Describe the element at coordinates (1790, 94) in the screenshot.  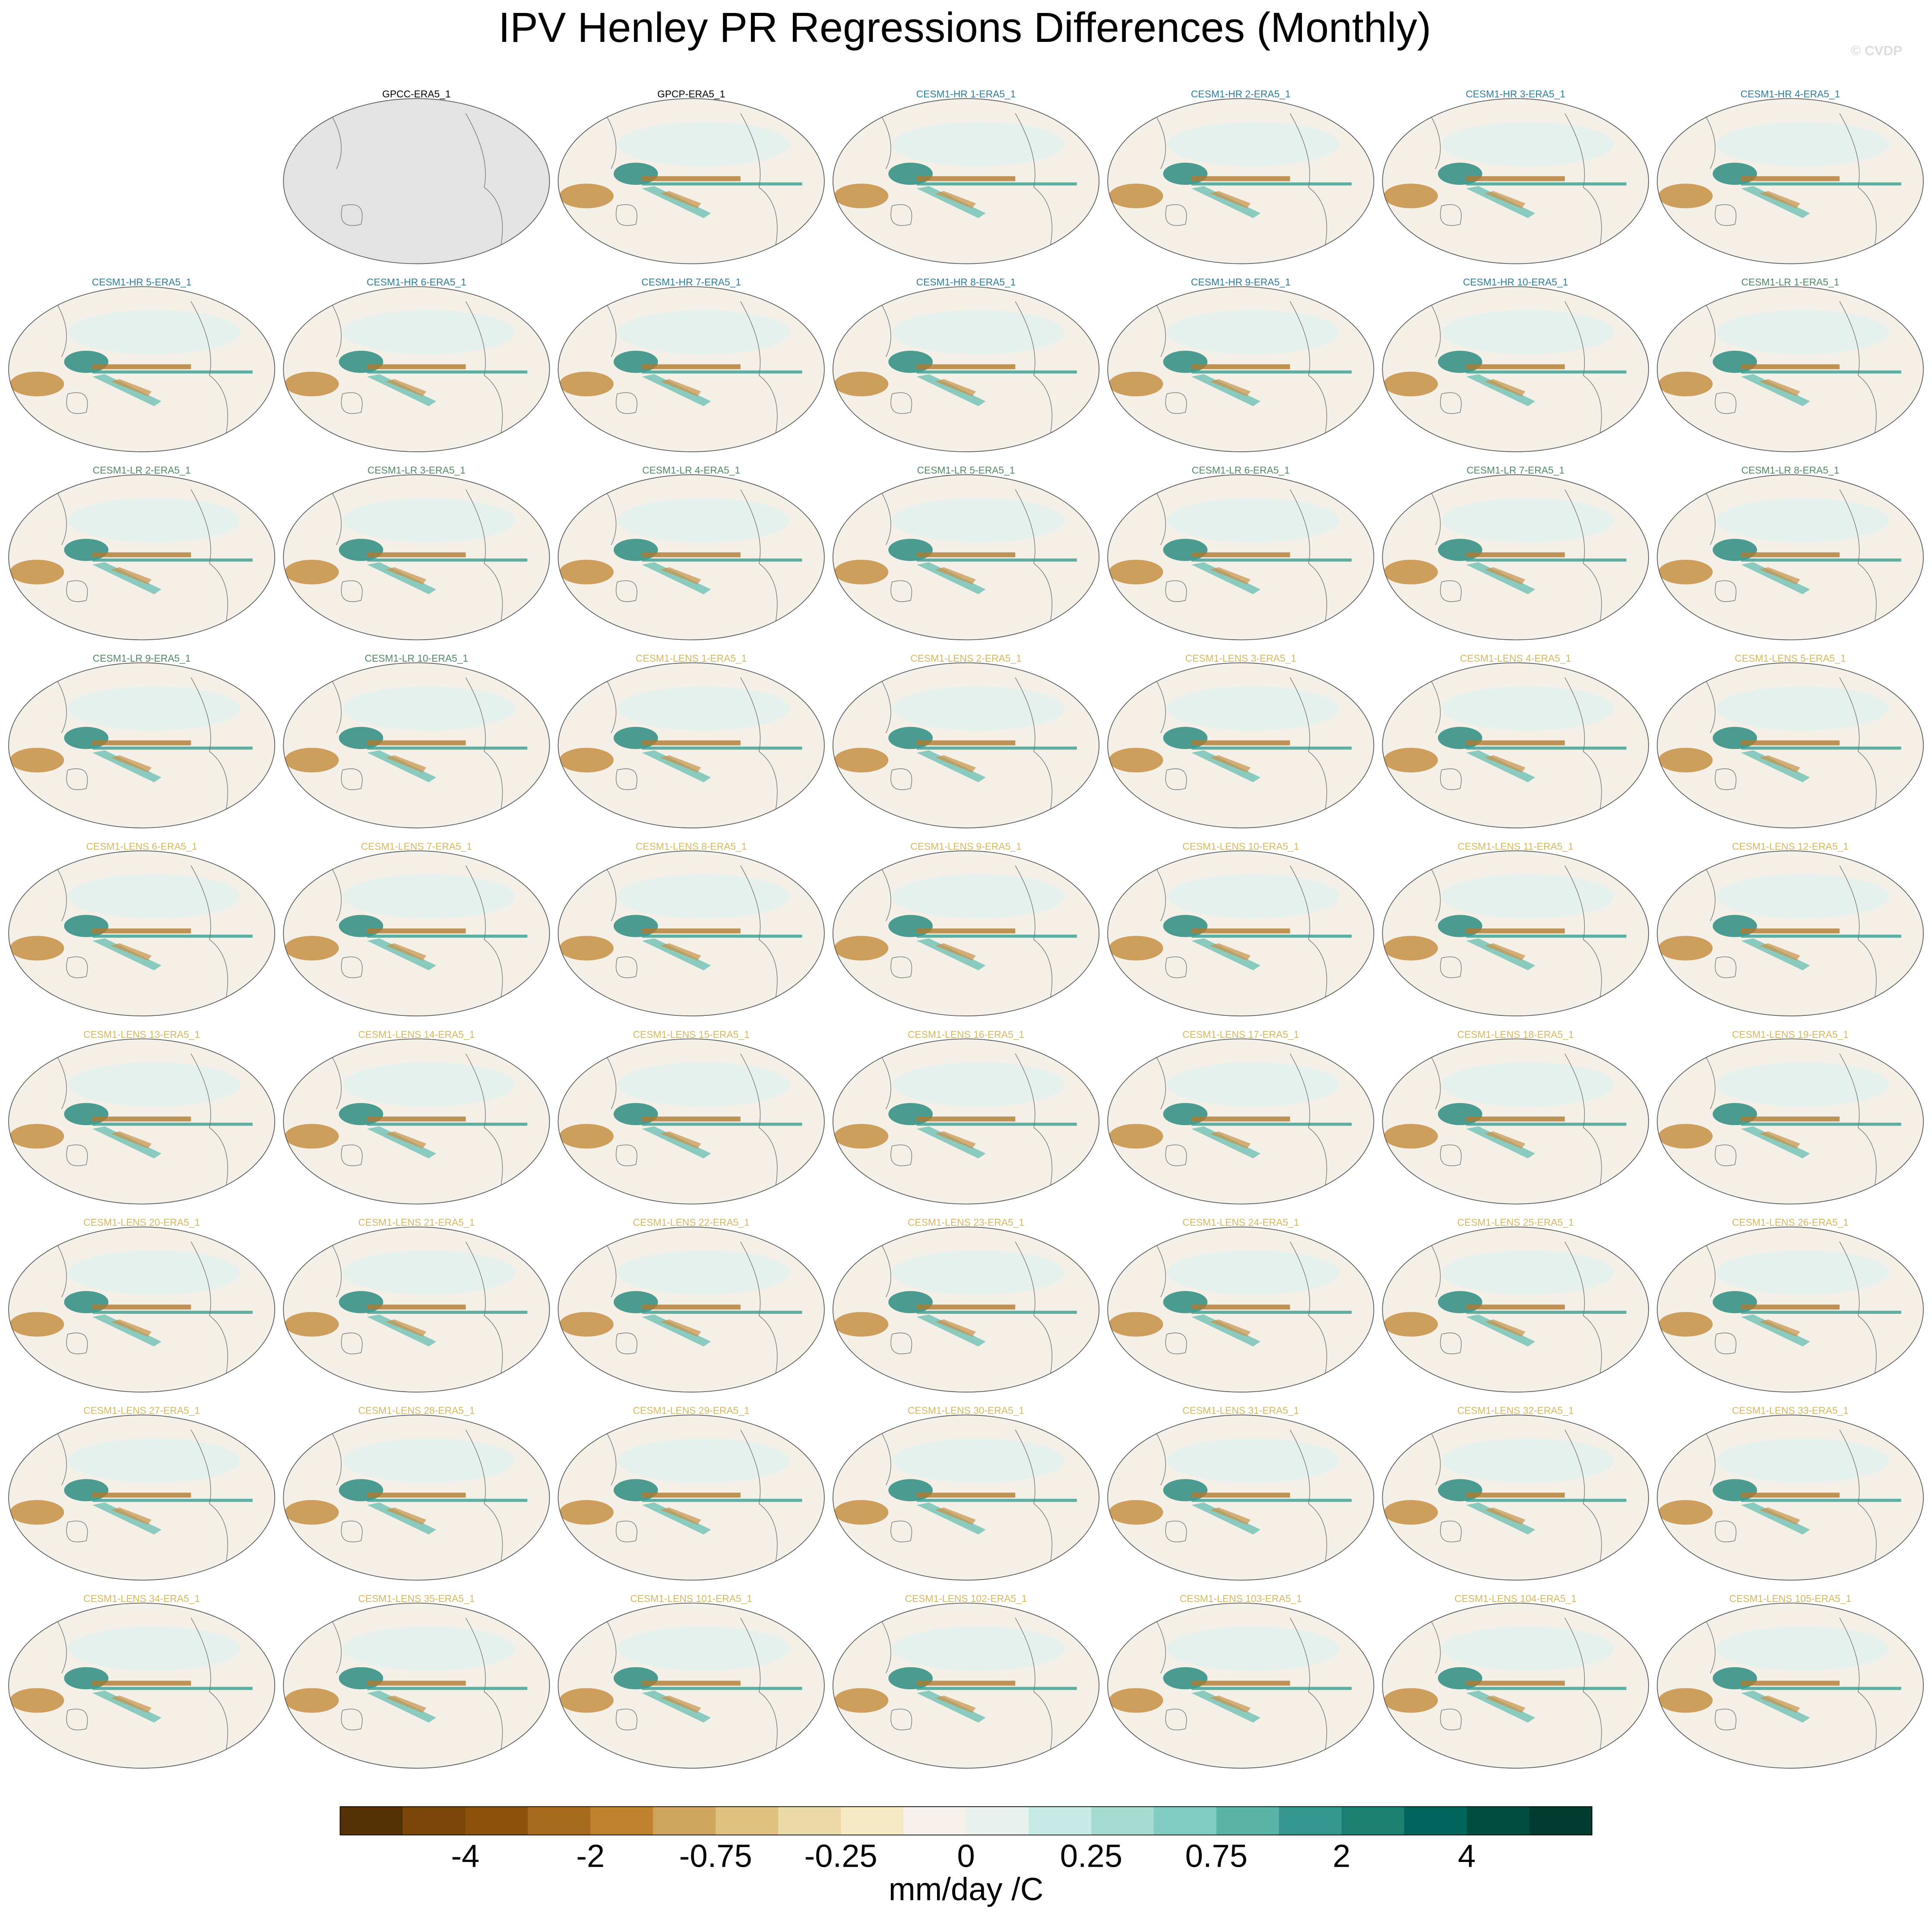
I see `panel-title: CESM1-HR 4-ERA5_1` at that location.